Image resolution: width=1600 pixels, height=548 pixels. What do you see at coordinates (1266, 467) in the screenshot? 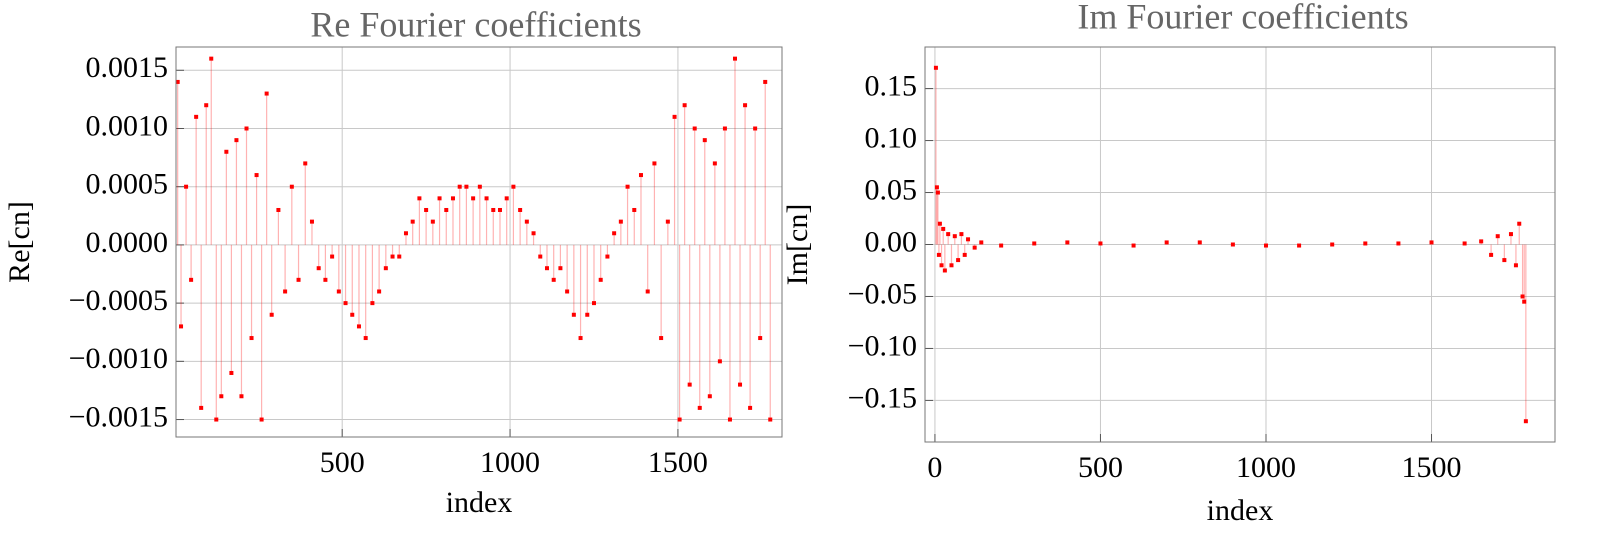
I see `x-tick-label: 1000` at bounding box center [1266, 467].